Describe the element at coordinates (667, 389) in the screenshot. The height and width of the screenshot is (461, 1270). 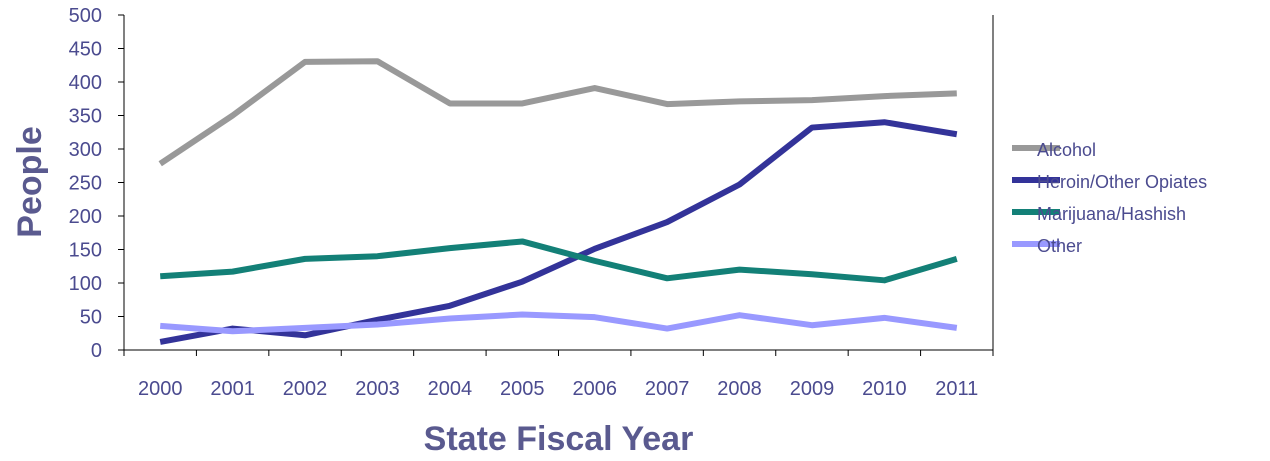
I see `x-tick-label: 2007` at that location.